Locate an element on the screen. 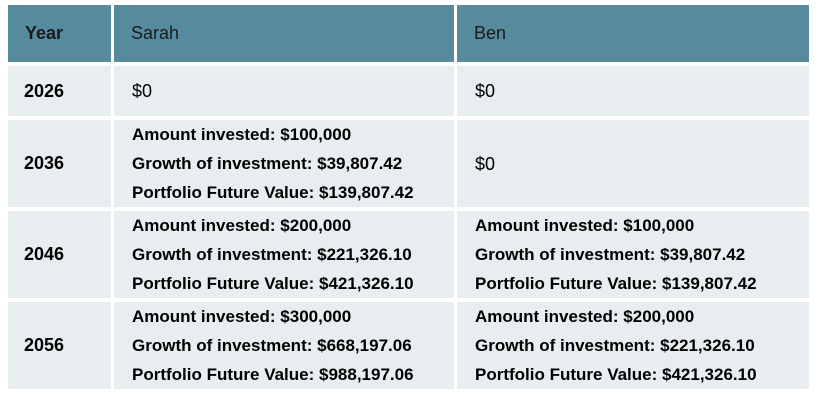 Image resolution: width=817 pixels, height=401 pixels. column-header-ben: Ben is located at coordinates (633, 33).